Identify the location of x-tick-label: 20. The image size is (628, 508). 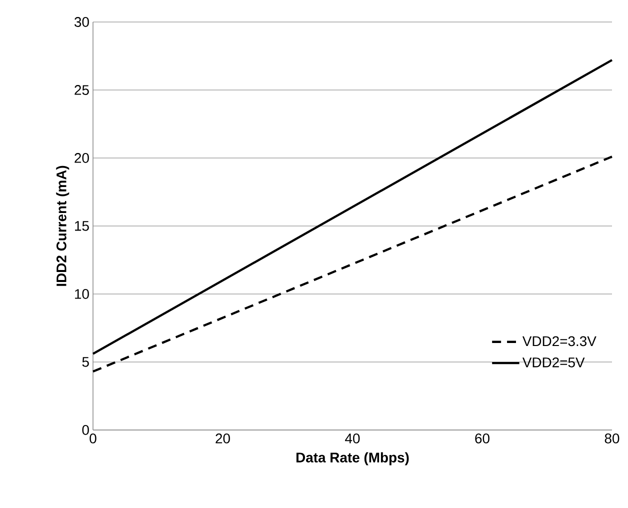
(223, 439).